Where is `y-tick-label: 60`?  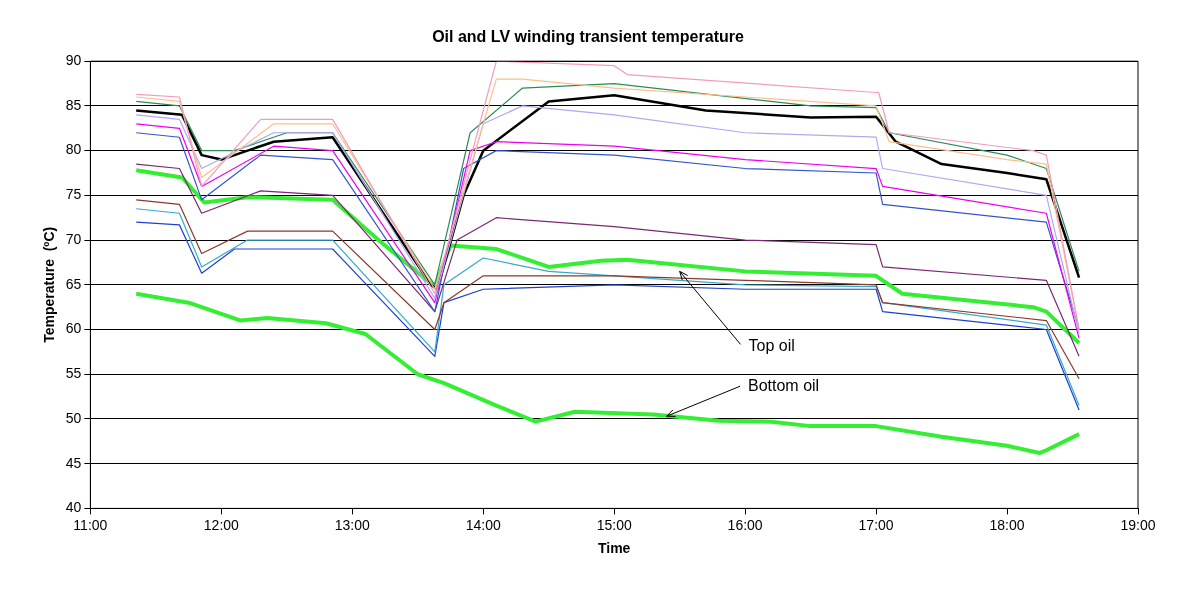
y-tick-label: 60 is located at coordinates (73, 328).